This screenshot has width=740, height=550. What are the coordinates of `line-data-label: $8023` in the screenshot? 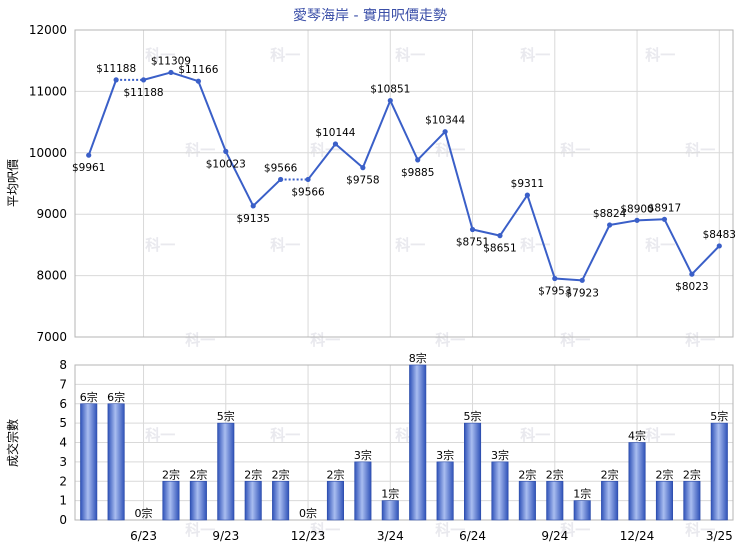 It's located at (691, 287).